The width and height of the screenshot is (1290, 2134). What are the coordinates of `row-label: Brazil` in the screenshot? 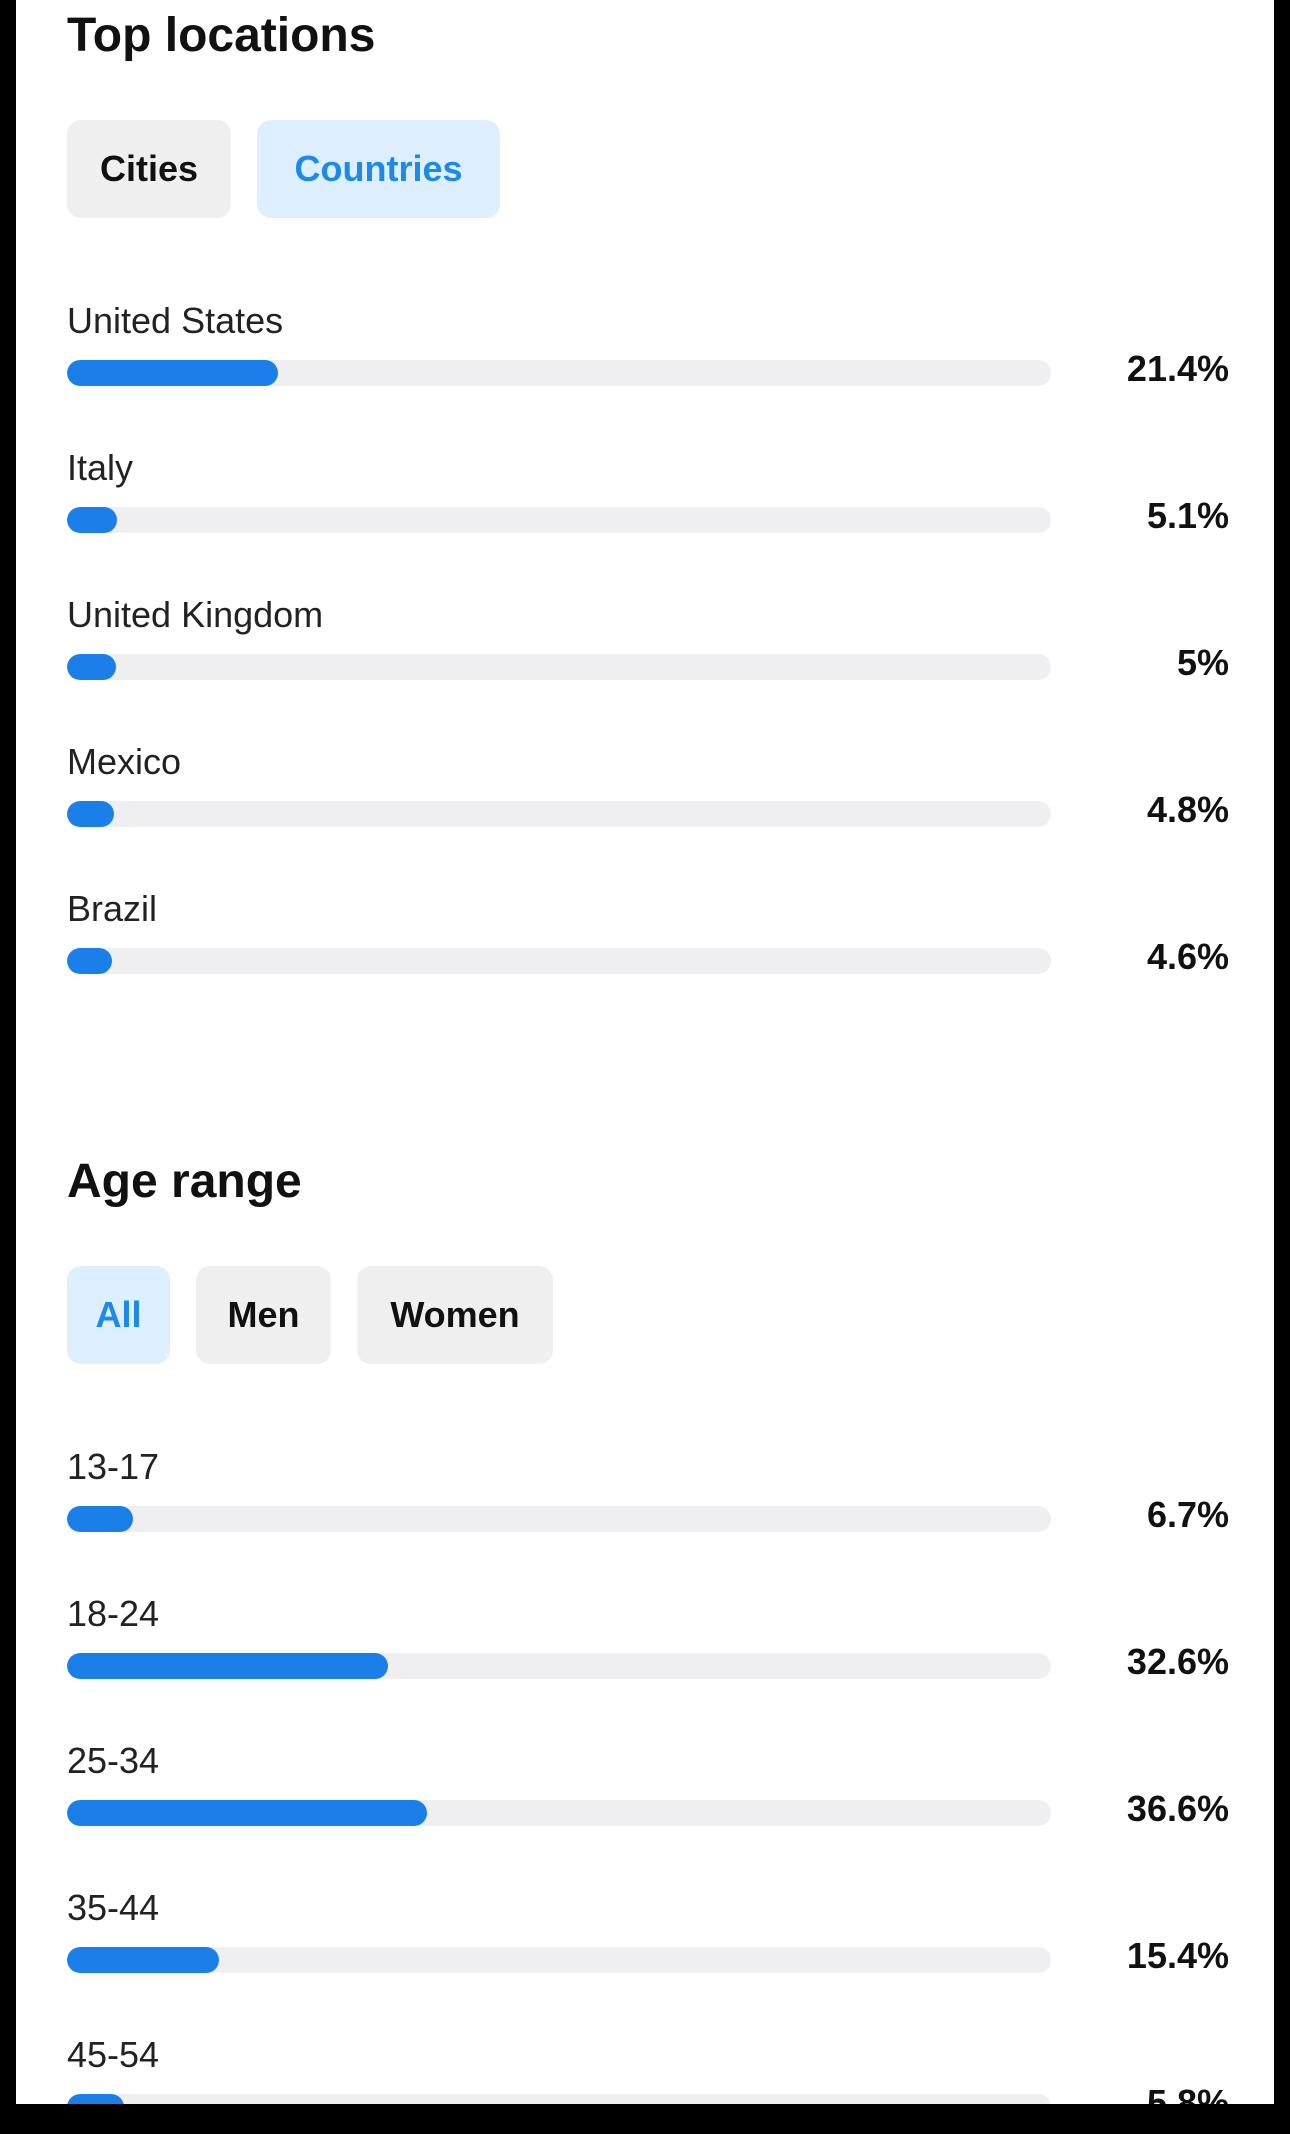 It's located at (112, 908).